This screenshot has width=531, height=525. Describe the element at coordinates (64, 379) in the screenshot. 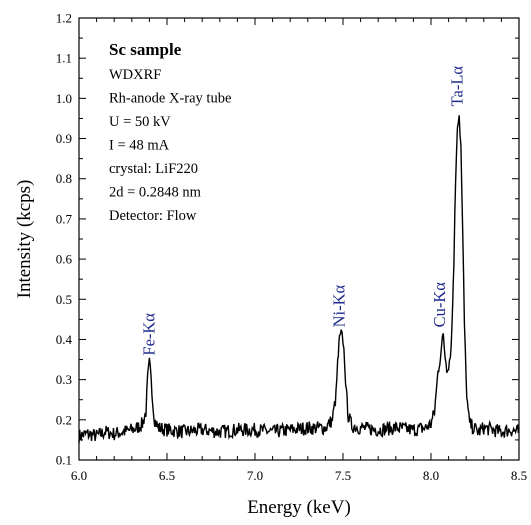

I see `y-tick-label: 0.3` at that location.